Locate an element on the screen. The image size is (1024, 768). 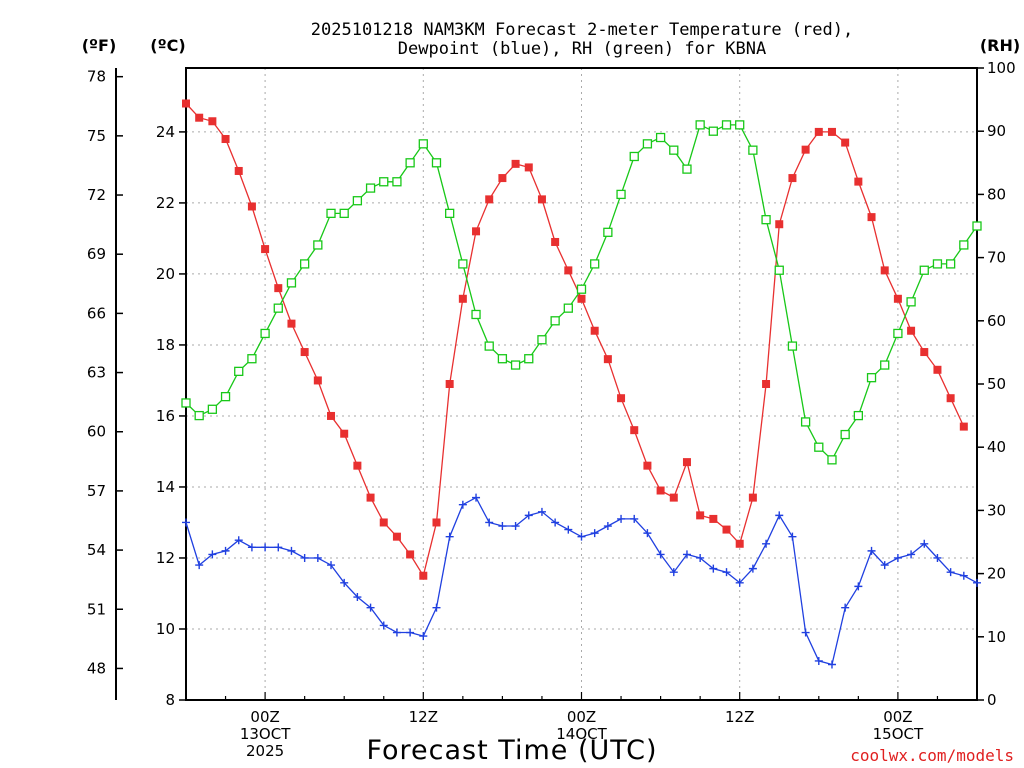
celsius-unit-label: (ºC) is located at coordinates (167, 45).